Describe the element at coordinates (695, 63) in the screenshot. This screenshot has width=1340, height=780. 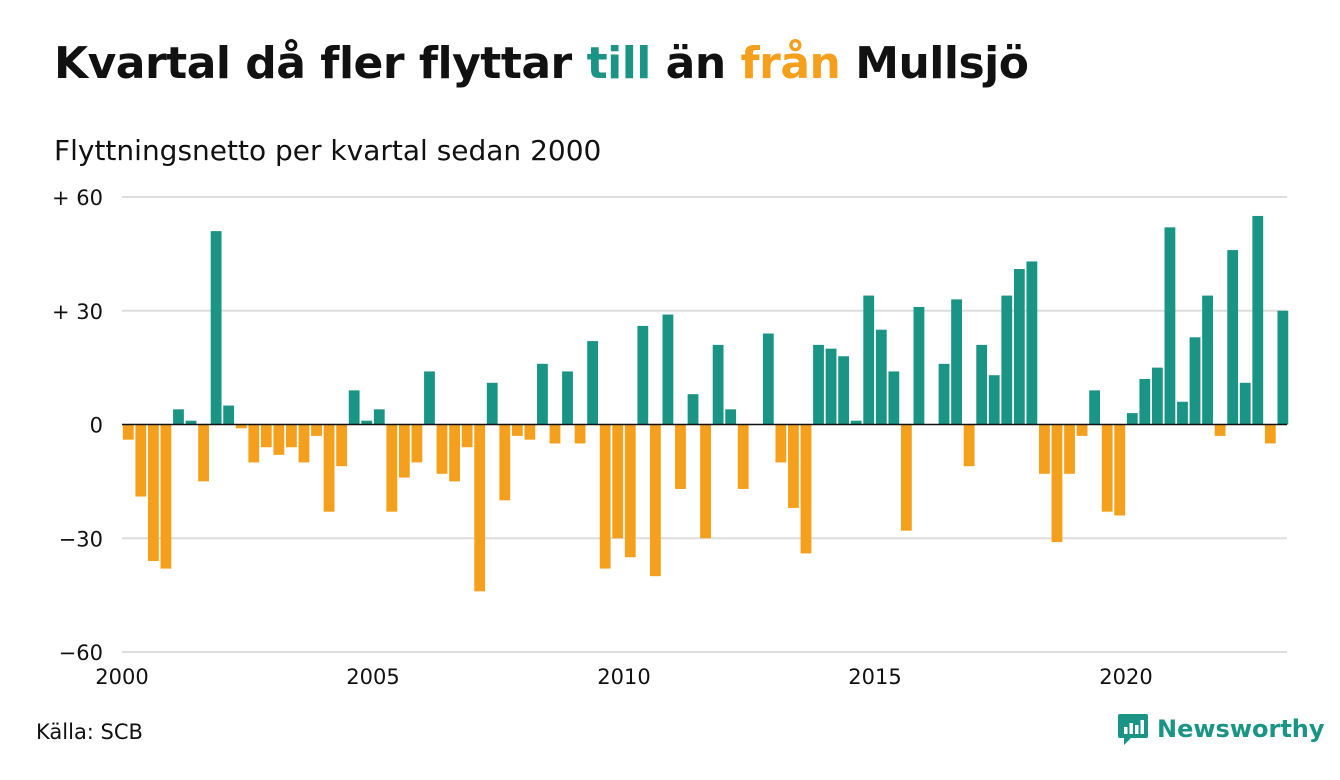
I see `title-part-3: än` at that location.